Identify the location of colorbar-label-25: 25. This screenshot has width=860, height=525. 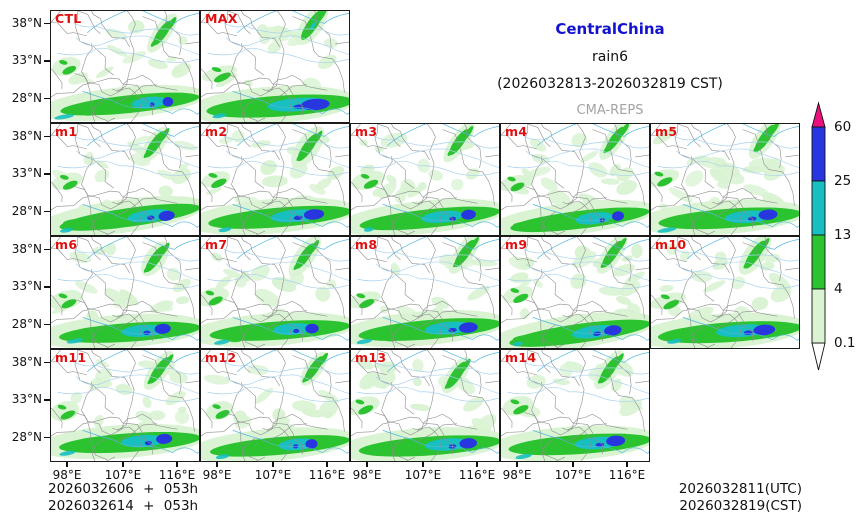
(843, 181).